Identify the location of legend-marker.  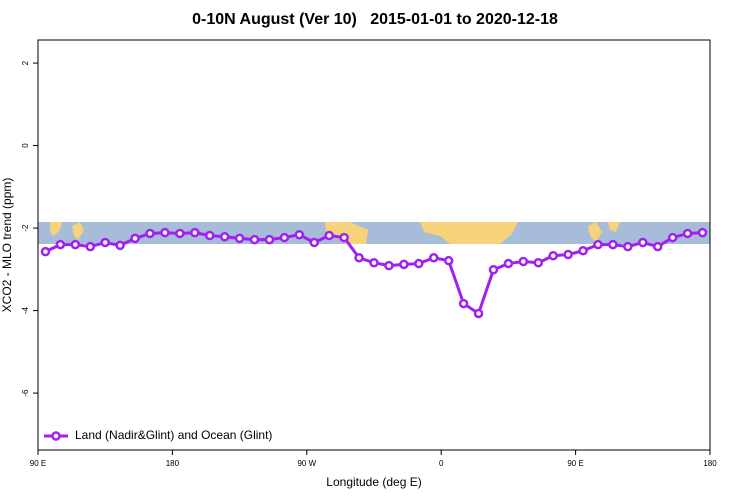
(56, 436).